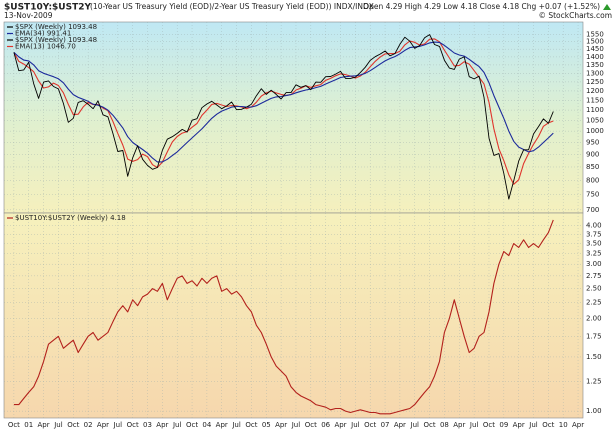 Image resolution: width=616 pixels, height=430 pixels. What do you see at coordinates (575, 15) in the screenshot?
I see `copyright: © StockCharts.com` at bounding box center [575, 15].